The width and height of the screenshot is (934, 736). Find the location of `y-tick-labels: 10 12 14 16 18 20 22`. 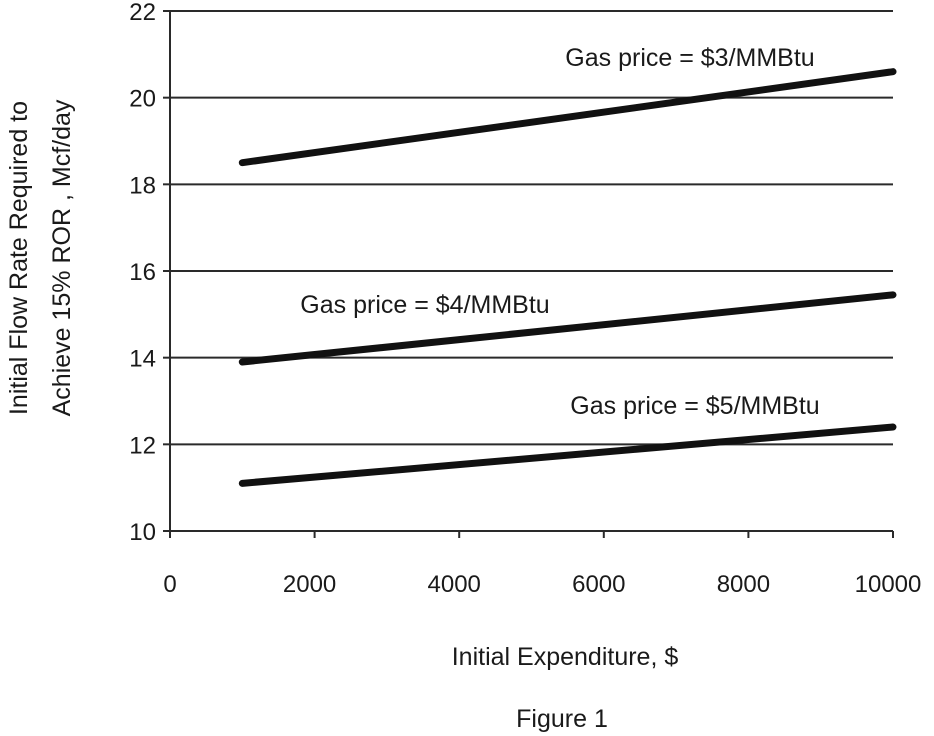

y-tick-labels: 10 12 14 16 18 20 22 is located at coordinates (142, 273).